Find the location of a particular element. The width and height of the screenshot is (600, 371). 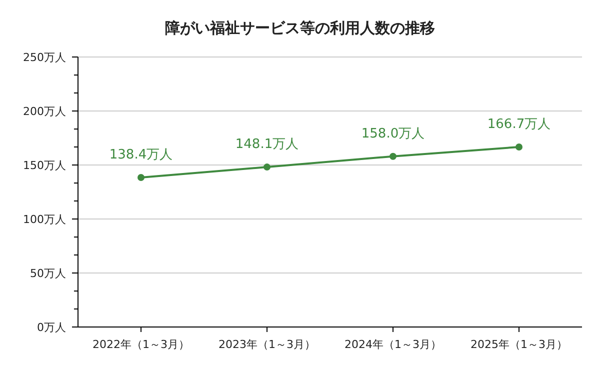

data-label: 166.7万人 is located at coordinates (519, 124).